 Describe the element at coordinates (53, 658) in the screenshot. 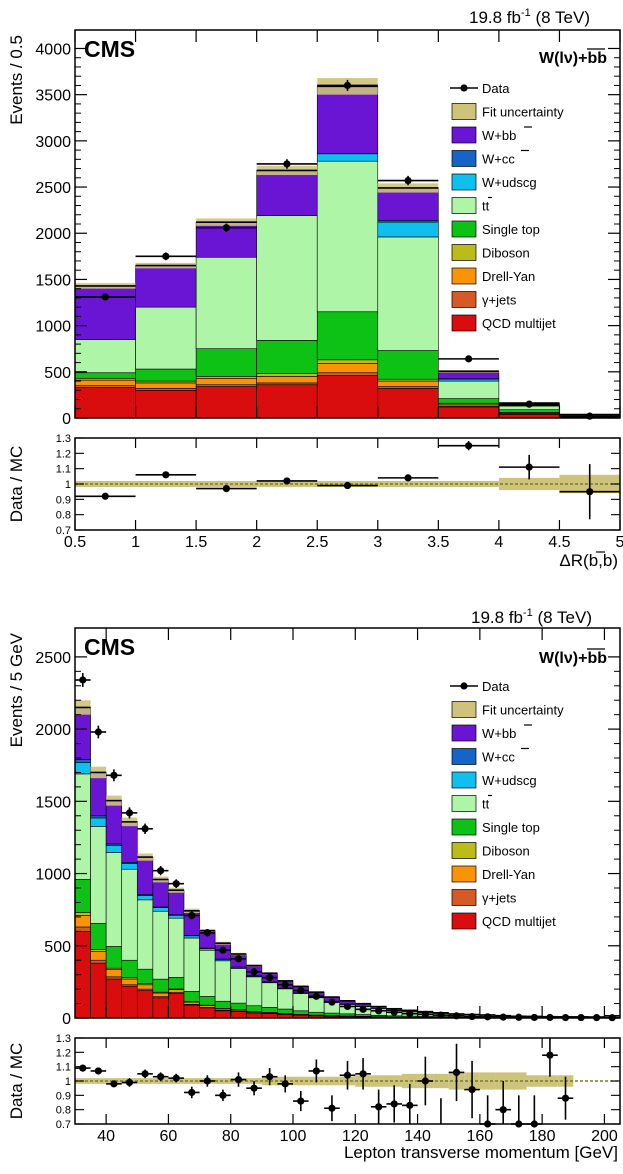

I see `y-tick-label: 2500` at that location.